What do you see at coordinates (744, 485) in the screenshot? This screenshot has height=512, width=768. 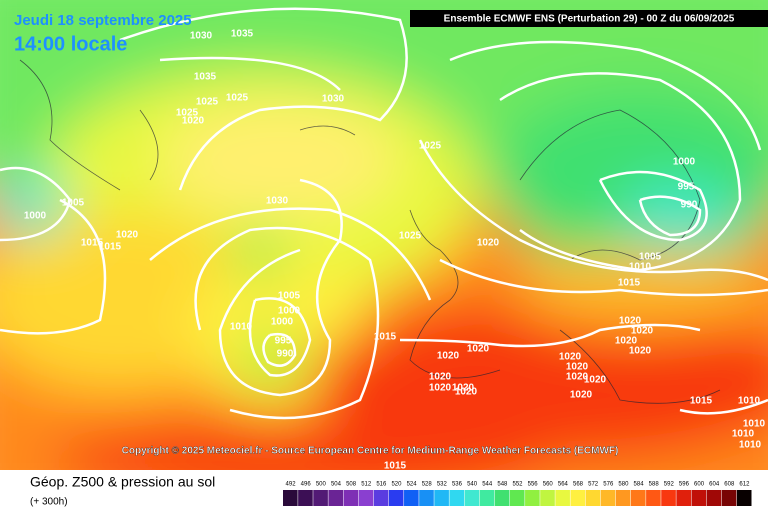 I see `legend-label: 612` at bounding box center [744, 485].